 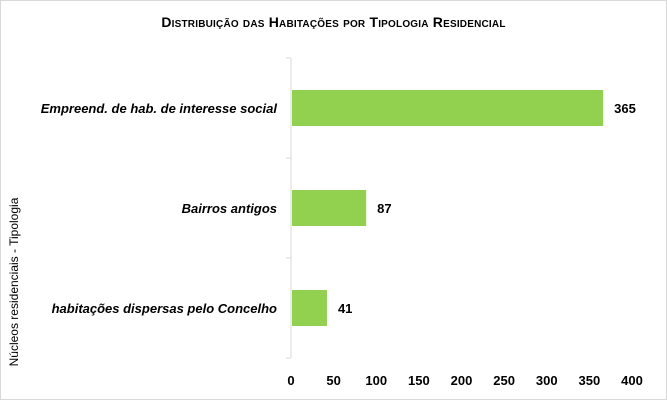 What do you see at coordinates (333, 380) in the screenshot?
I see `x-tick-label: 50` at bounding box center [333, 380].